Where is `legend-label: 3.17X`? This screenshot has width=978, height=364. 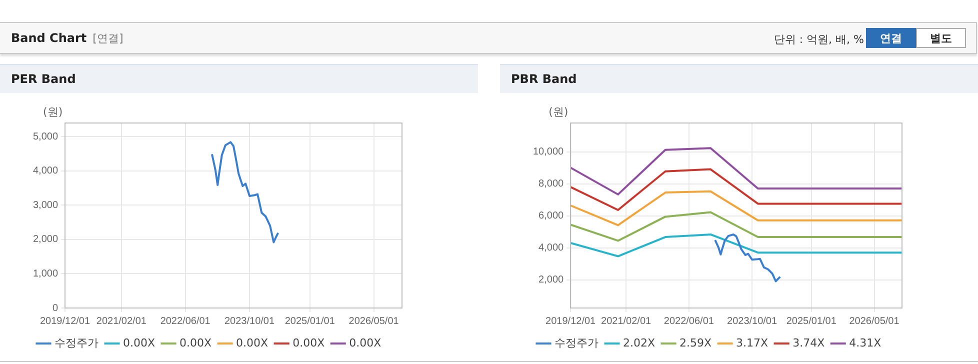 legend-label: 3.17X is located at coordinates (752, 343).